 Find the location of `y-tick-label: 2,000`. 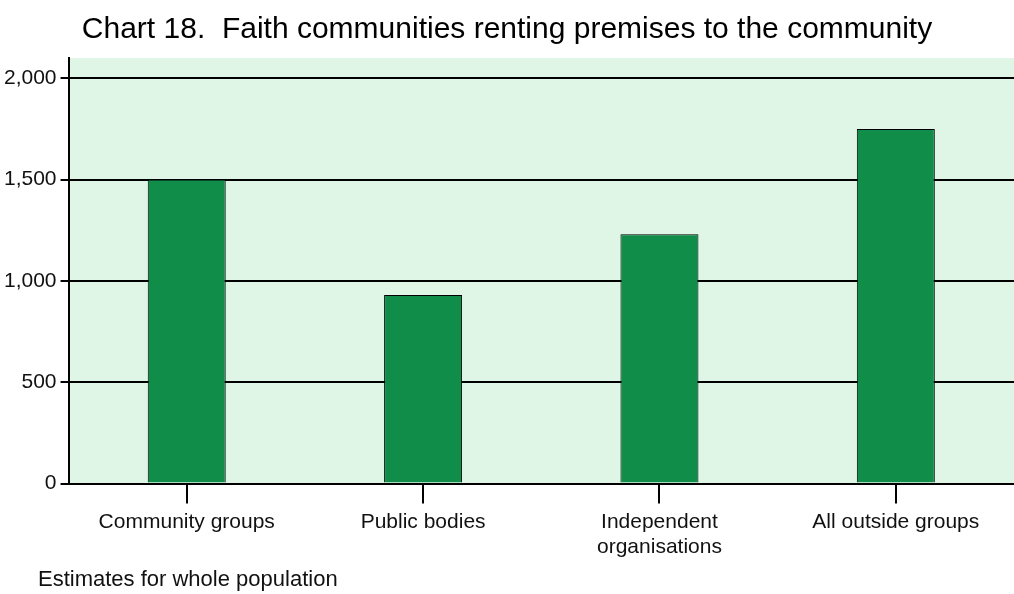

y-tick-label: 2,000 is located at coordinates (30, 77).